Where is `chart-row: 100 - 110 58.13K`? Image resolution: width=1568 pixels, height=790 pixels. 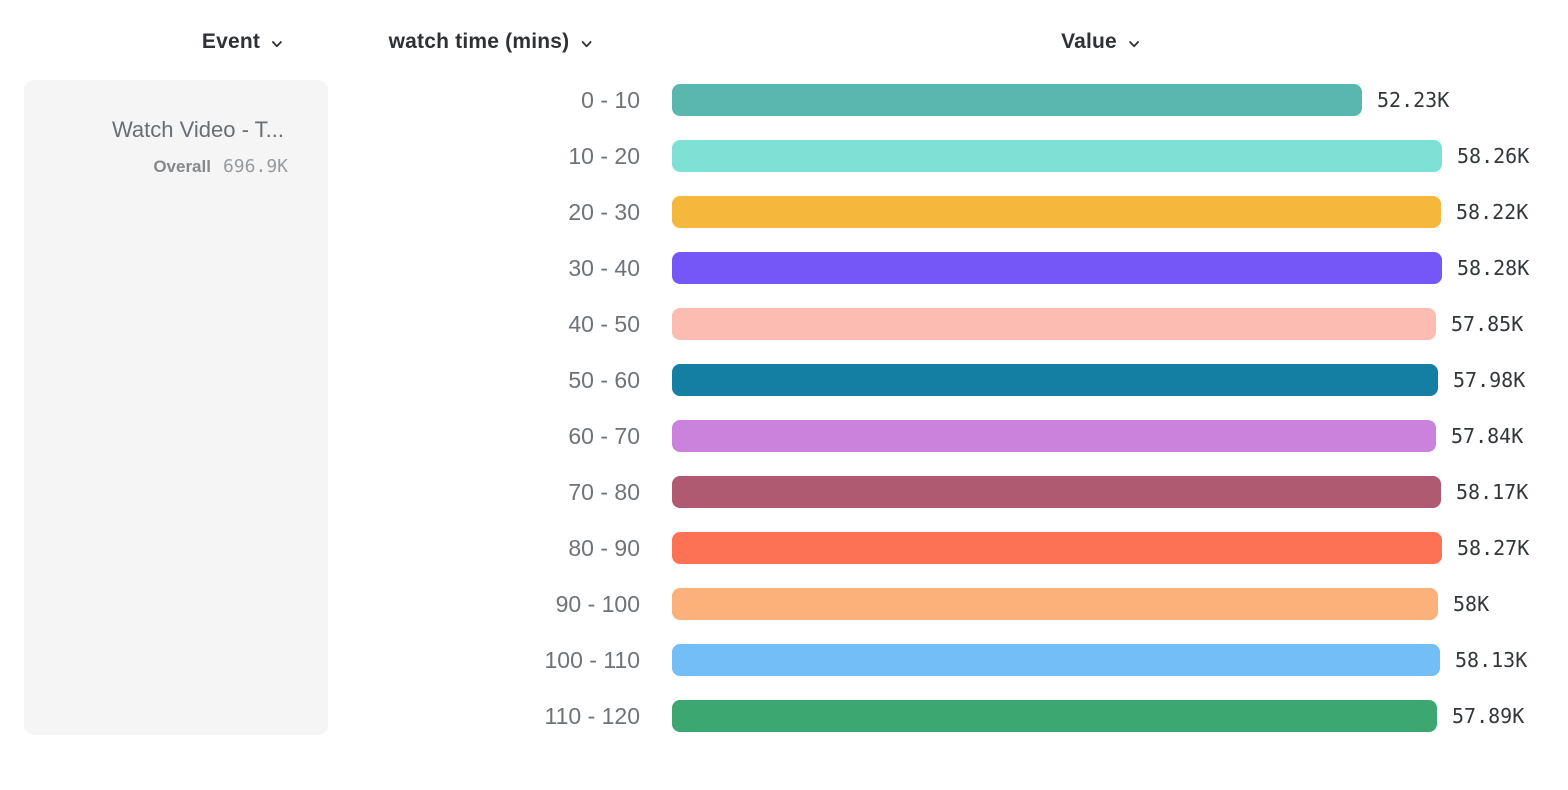
chart-row: 100 - 110 58.13K is located at coordinates (784, 660).